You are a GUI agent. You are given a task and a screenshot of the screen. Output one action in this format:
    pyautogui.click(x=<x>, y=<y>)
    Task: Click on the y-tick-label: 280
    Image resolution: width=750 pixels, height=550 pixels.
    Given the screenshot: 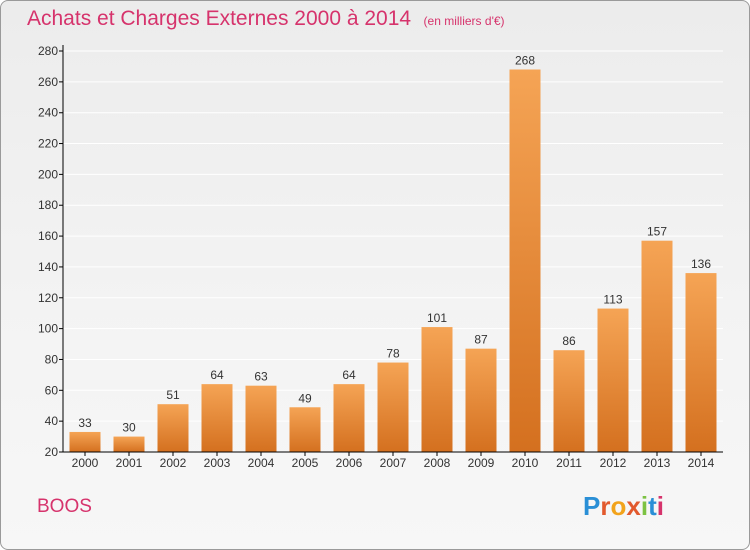 What is the action you would take?
    pyautogui.click(x=48, y=51)
    